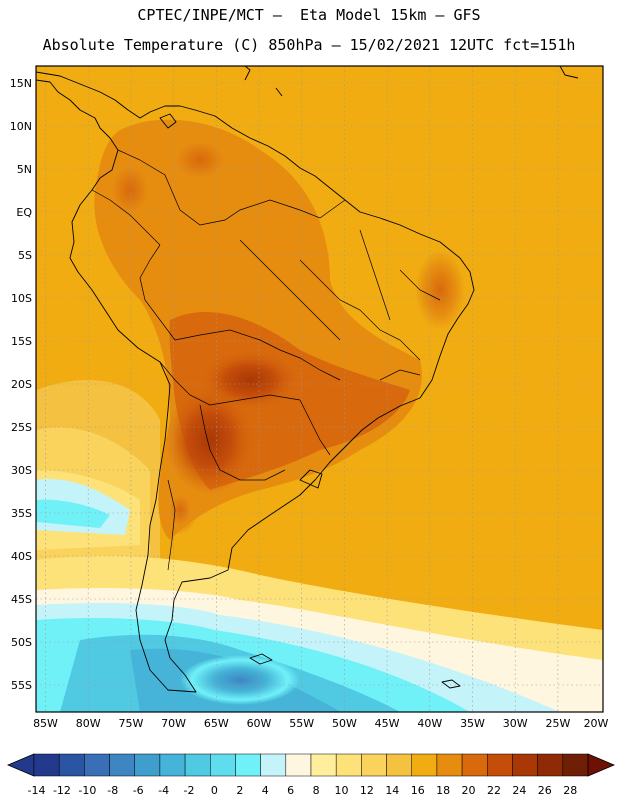 The height and width of the screenshot is (800, 618). What do you see at coordinates (21, 341) in the screenshot?
I see `lat-label: 15S` at bounding box center [21, 341].